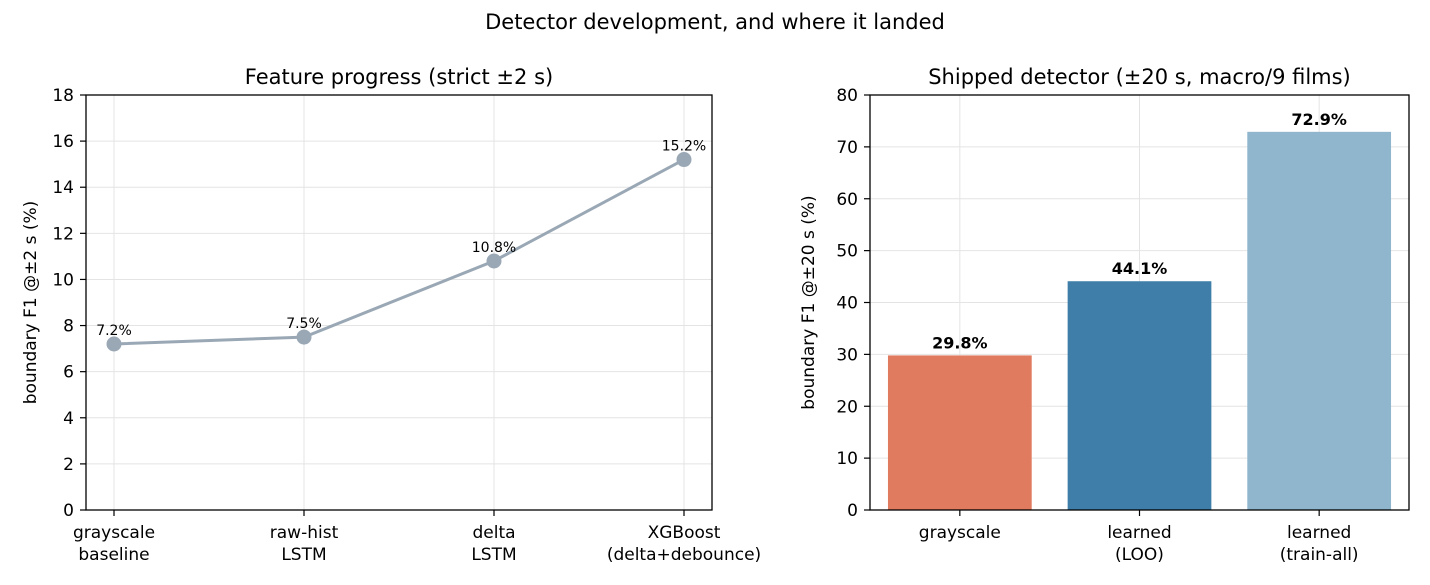  I want to click on bar-chart-ylabel: boundary F1 @±20 s (%), so click(809, 302).